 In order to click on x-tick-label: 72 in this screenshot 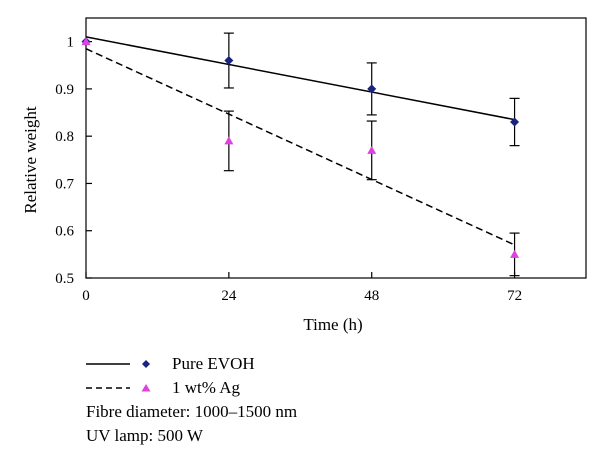, I will do `click(514, 296)`.